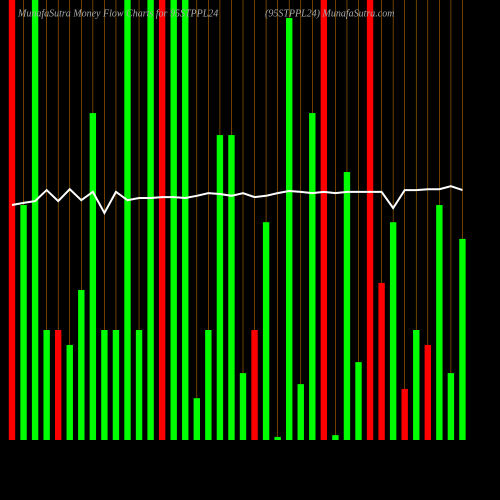  What do you see at coordinates (237, 200) in the screenshot?
I see `line` at bounding box center [237, 200].